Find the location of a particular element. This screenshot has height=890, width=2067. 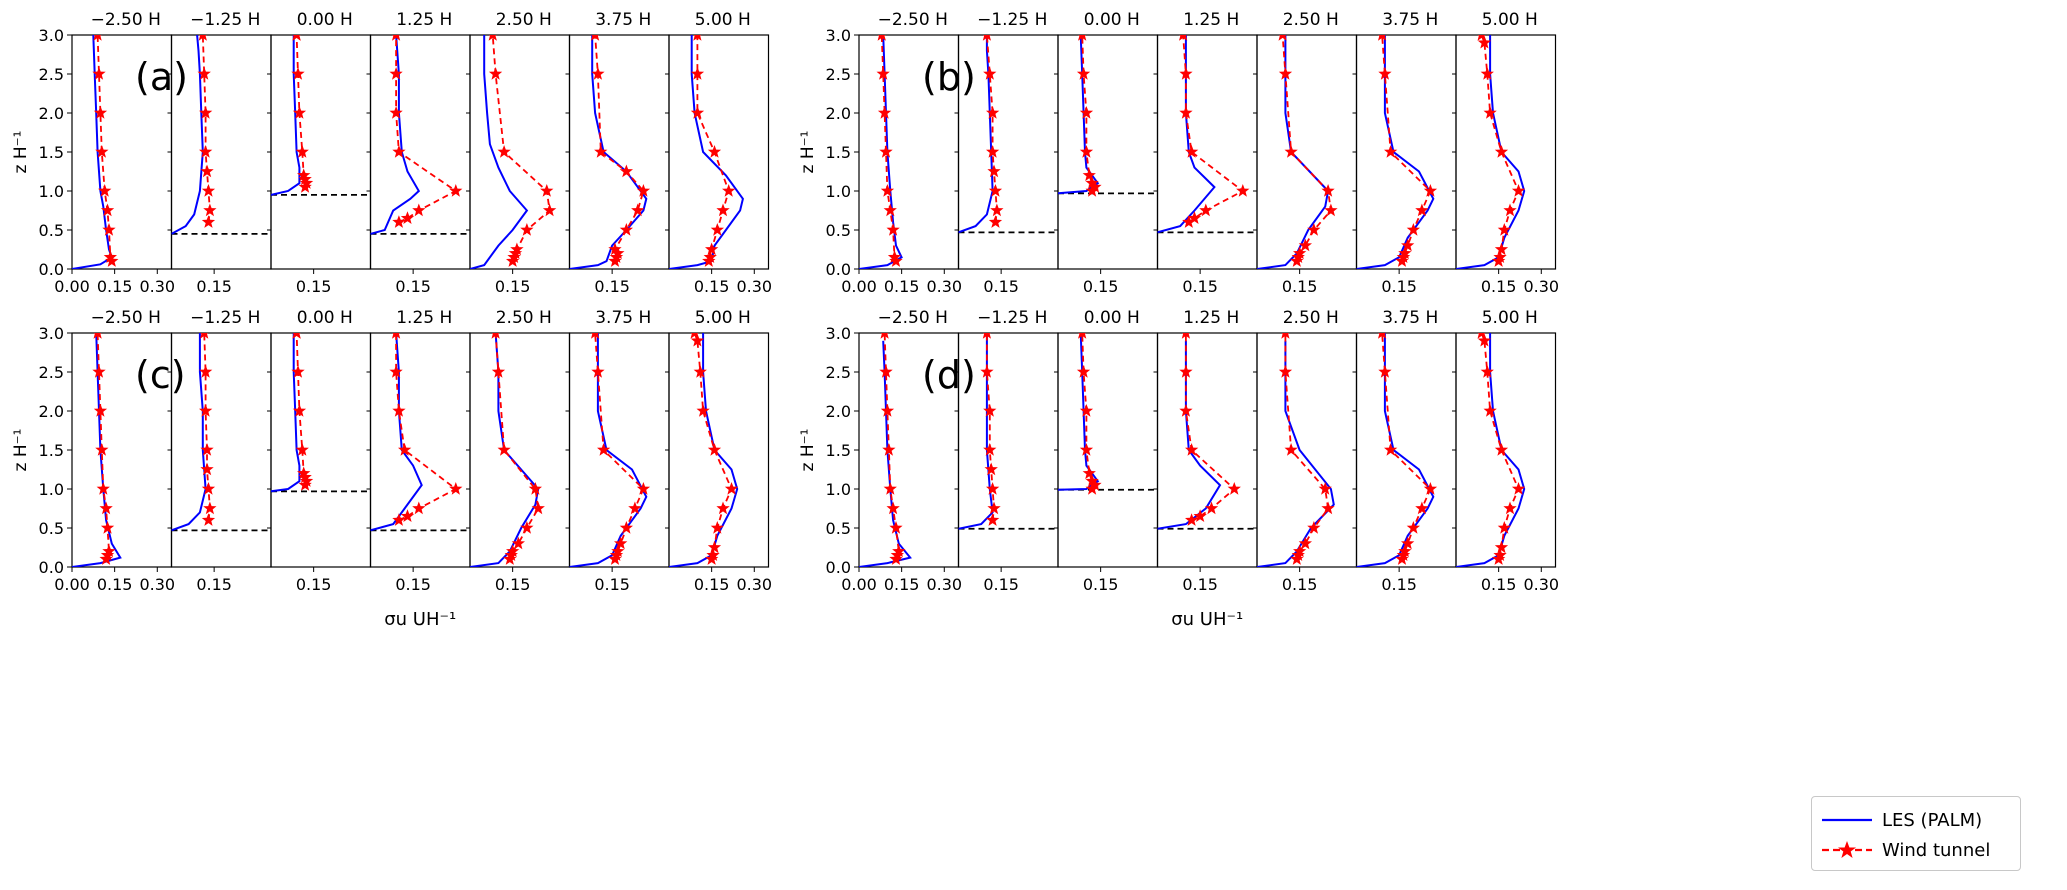

legend-wind-tunnel-swatch is located at coordinates (1847, 849).